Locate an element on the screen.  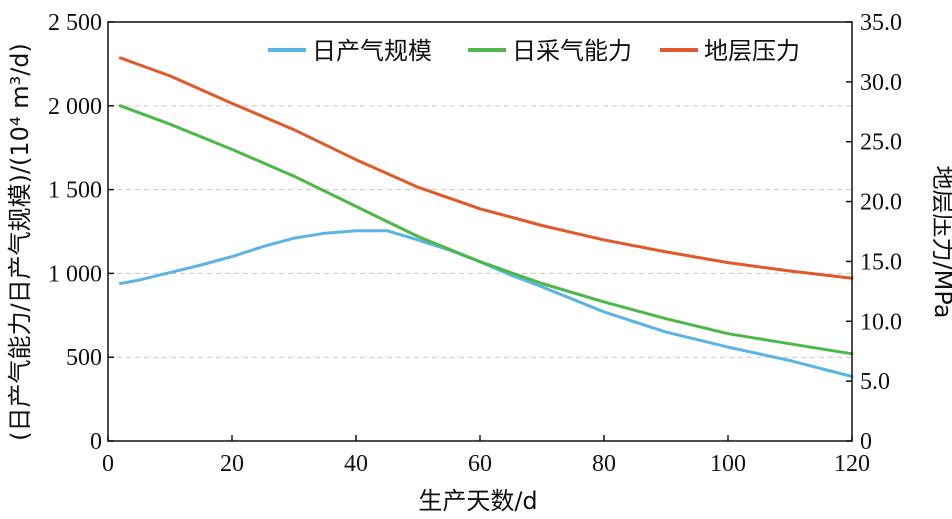
x-tick-label: 100 is located at coordinates (728, 464).